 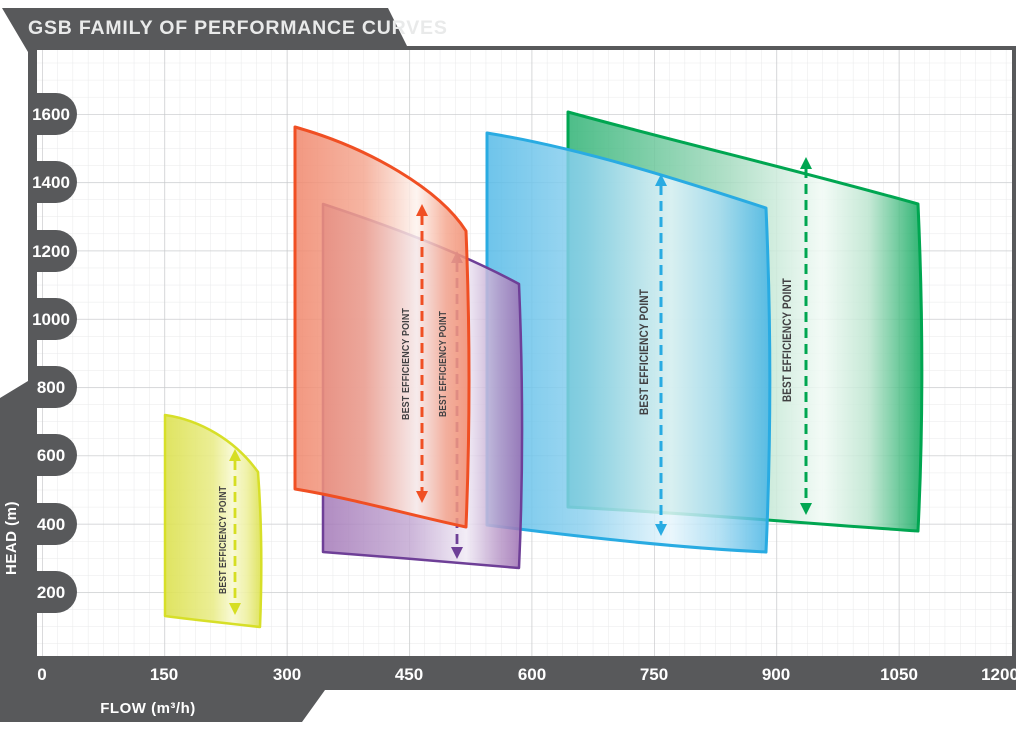 What do you see at coordinates (788, 340) in the screenshot?
I see `green-bep-label: BEST EFFICIENCY POINT` at bounding box center [788, 340].